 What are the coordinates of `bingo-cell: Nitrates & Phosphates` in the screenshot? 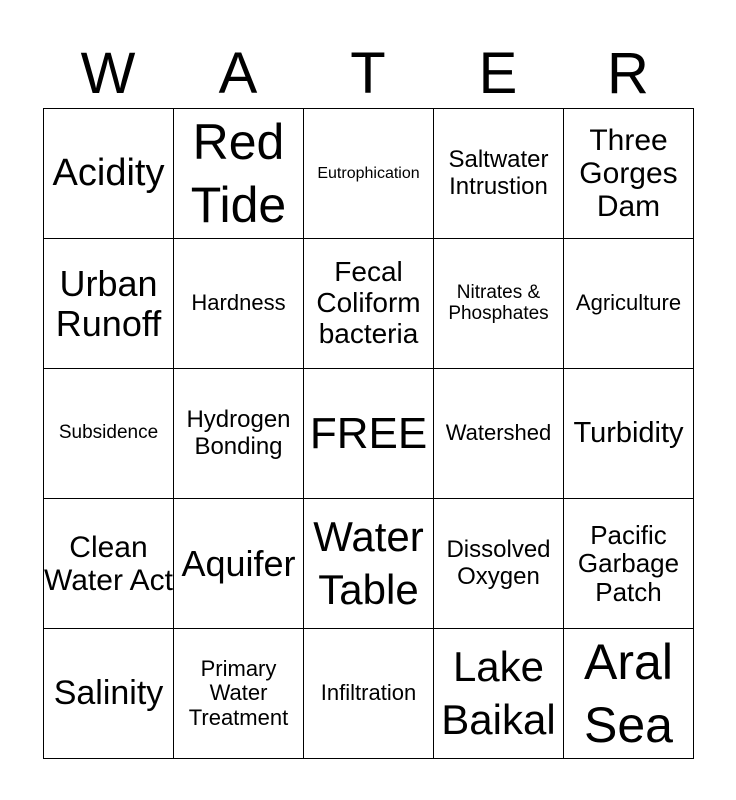 It's located at (498, 303).